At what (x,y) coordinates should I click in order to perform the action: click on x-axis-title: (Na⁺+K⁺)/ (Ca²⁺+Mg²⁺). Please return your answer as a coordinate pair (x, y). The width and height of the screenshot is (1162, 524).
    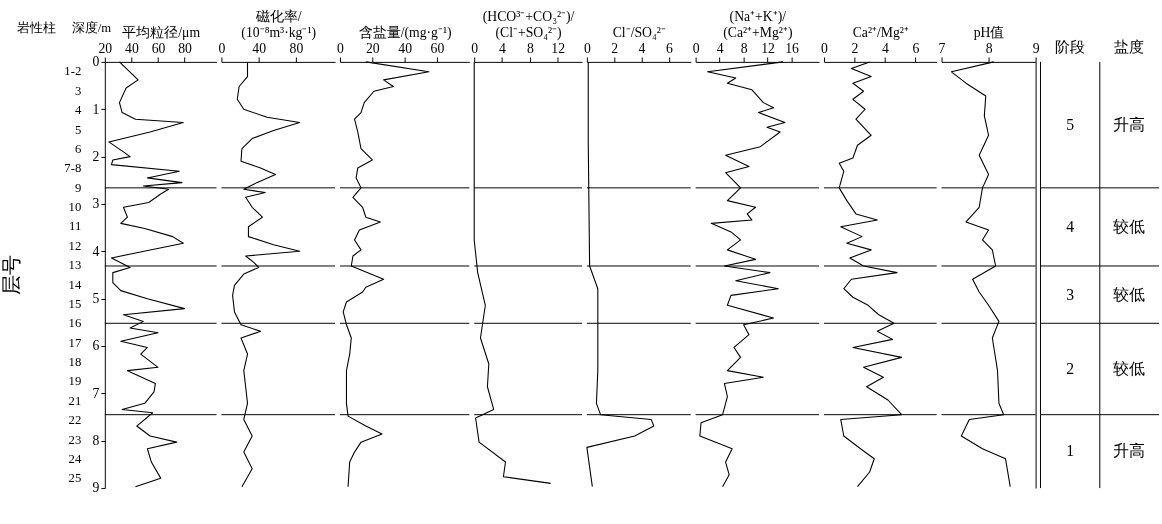
    Looking at the image, I should click on (758, 25).